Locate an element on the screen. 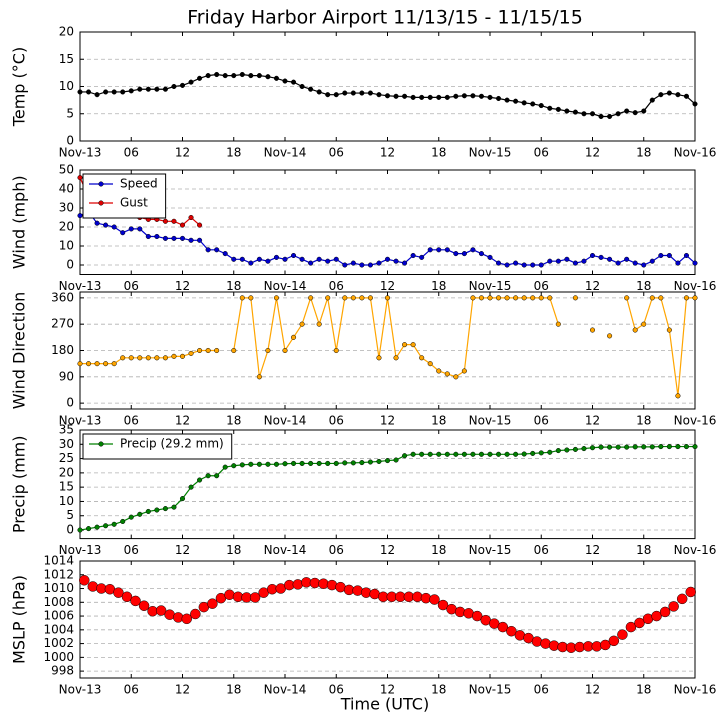 This screenshot has height=725, width=725. legend-label: Precip (29.2 mm) is located at coordinates (172, 444).